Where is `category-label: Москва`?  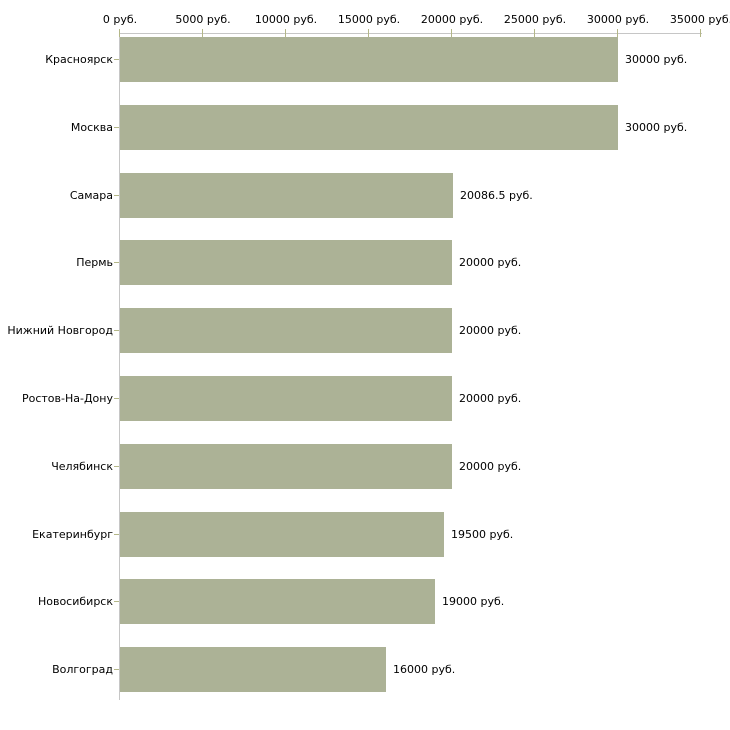
category-label: Москва is located at coordinates (91, 127).